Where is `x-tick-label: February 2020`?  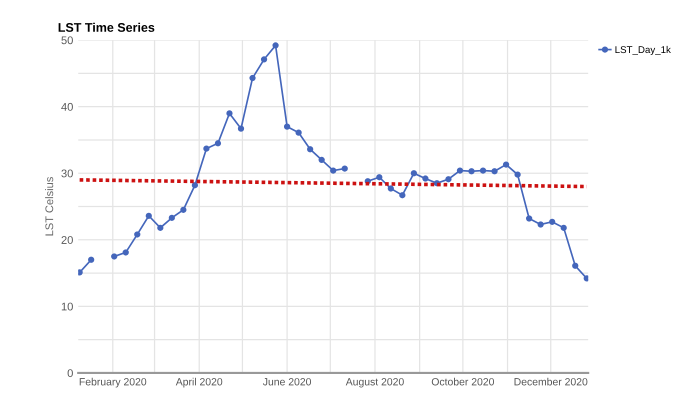
x-tick-label: February 2020 is located at coordinates (113, 383).